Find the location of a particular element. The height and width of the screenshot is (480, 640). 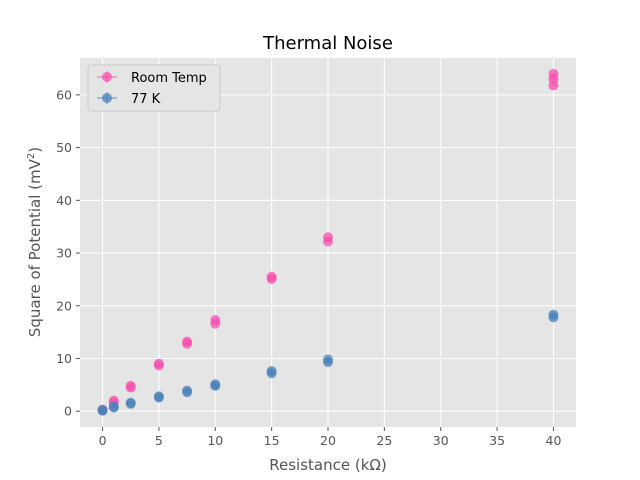

x-tick-label: 20 is located at coordinates (328, 440).